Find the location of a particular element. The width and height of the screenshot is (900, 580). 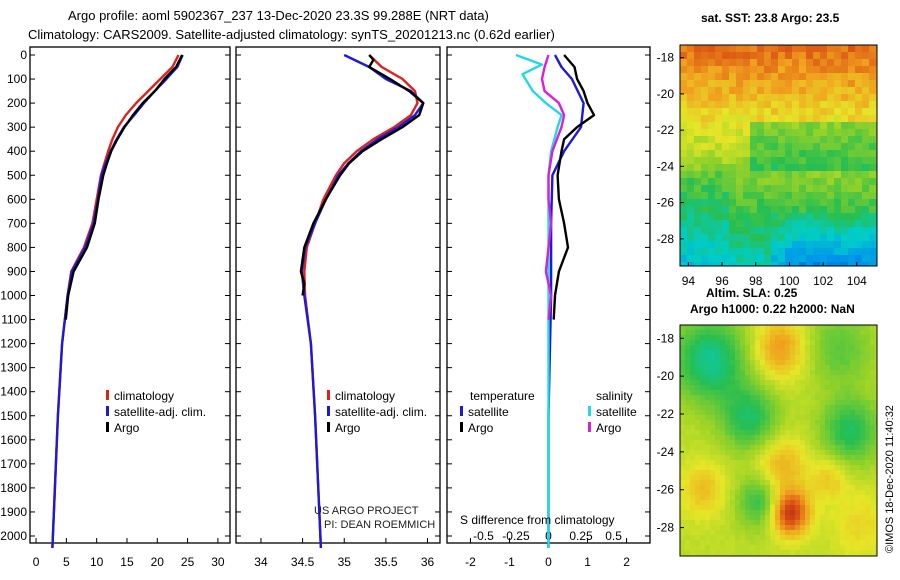

sla-map-subtitle: Argo h1000: 0.22 h2000: NaN is located at coordinates (772, 309).